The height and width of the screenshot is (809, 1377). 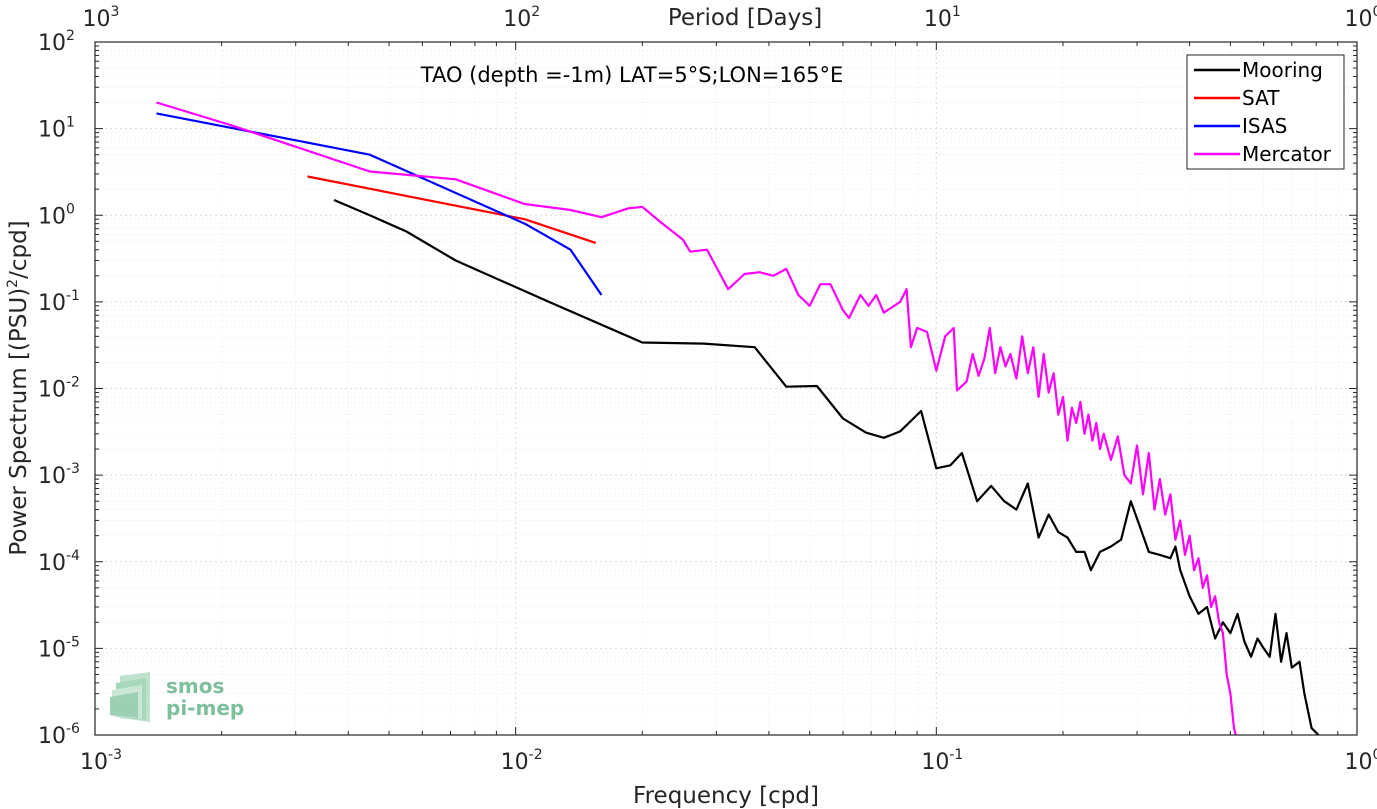 I want to click on y-tick-label-exp: -2, so click(x=73, y=383).